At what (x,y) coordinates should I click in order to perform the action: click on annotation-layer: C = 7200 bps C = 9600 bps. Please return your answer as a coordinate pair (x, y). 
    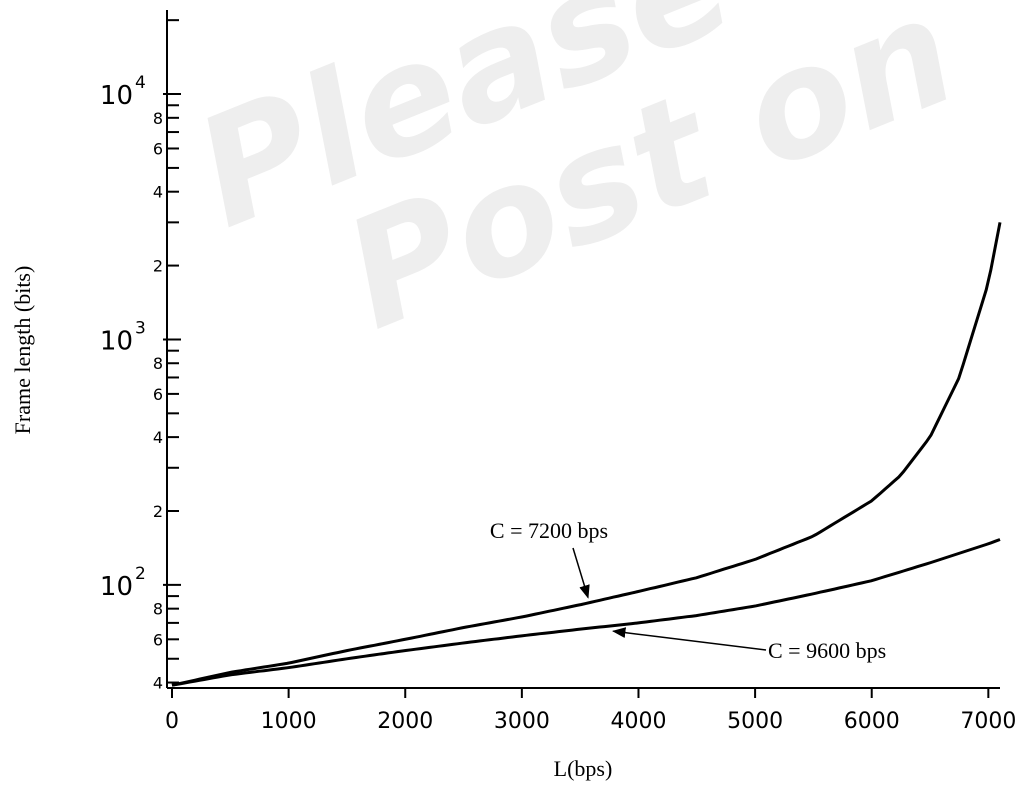
    Looking at the image, I should click on (688, 590).